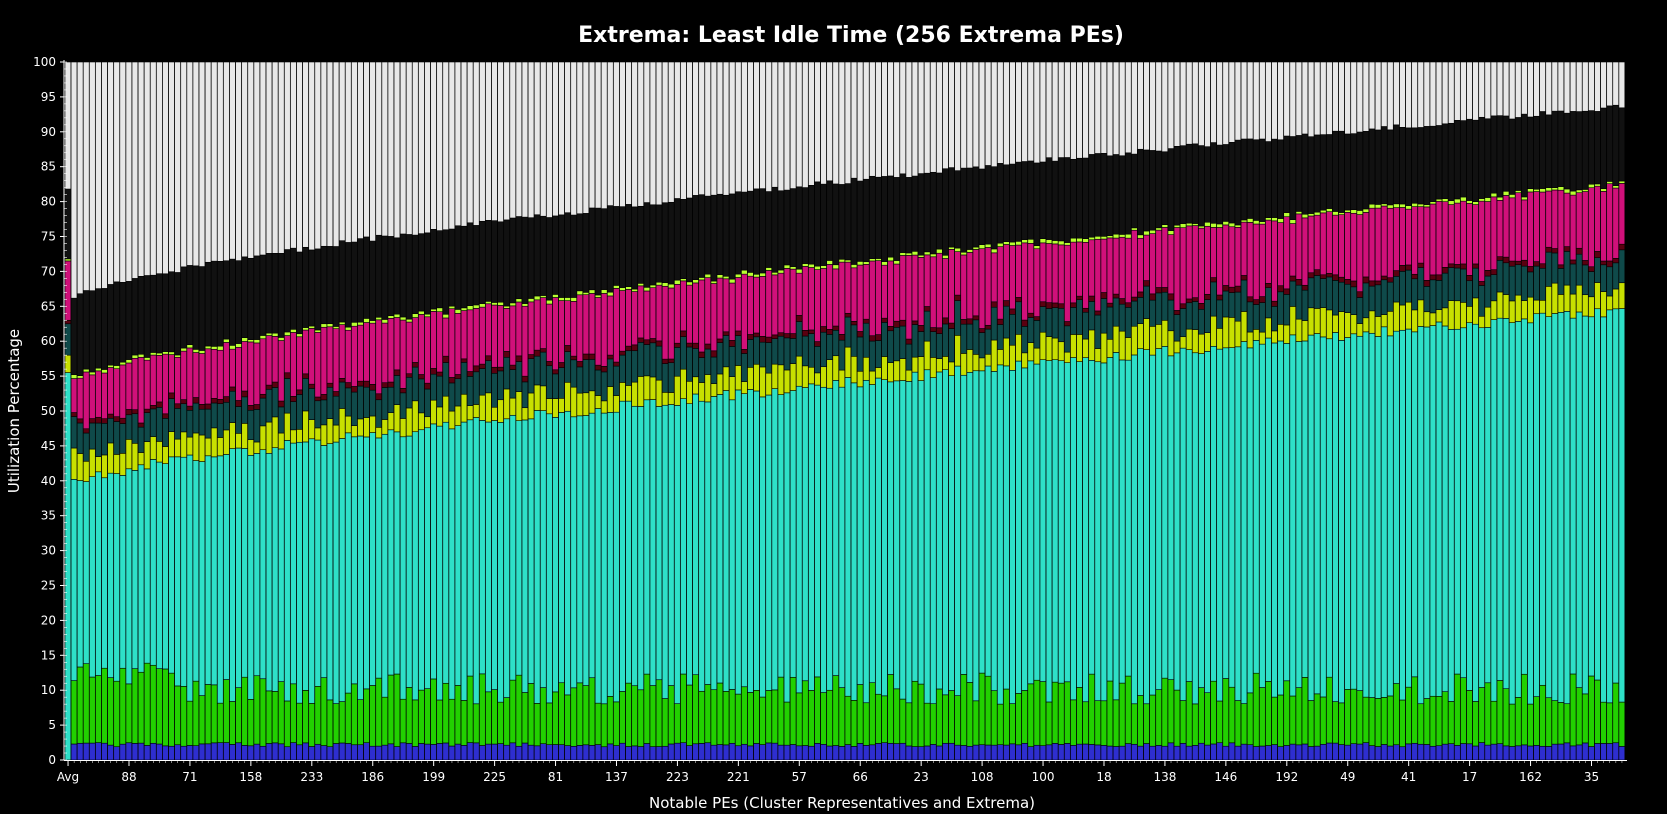 The height and width of the screenshot is (814, 1667). I want to click on bar-184-overhead-segment, so click(1189, 183).